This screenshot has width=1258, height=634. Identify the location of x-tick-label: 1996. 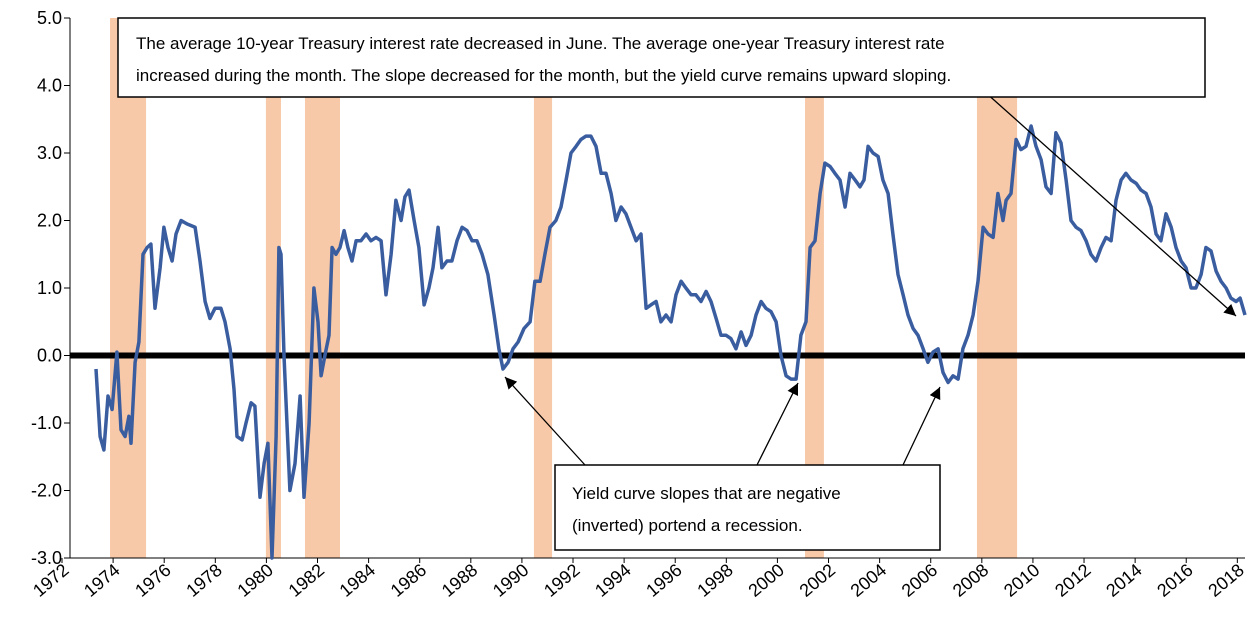
(664, 580).